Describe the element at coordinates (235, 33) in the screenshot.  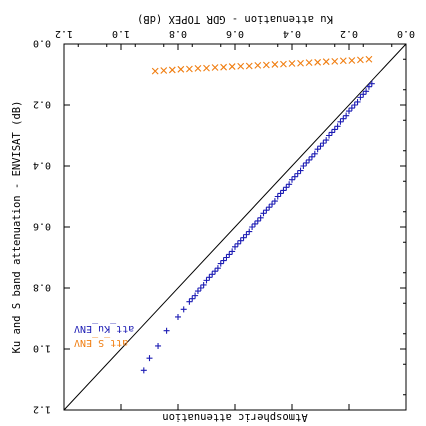
I see `x-tick-label: 0.6` at that location.